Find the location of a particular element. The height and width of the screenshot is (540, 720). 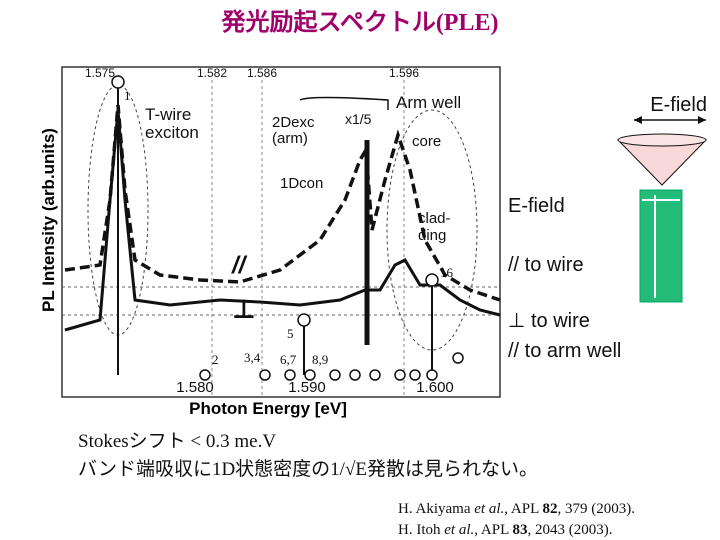

tick-label: 1.575 is located at coordinates (100, 73).